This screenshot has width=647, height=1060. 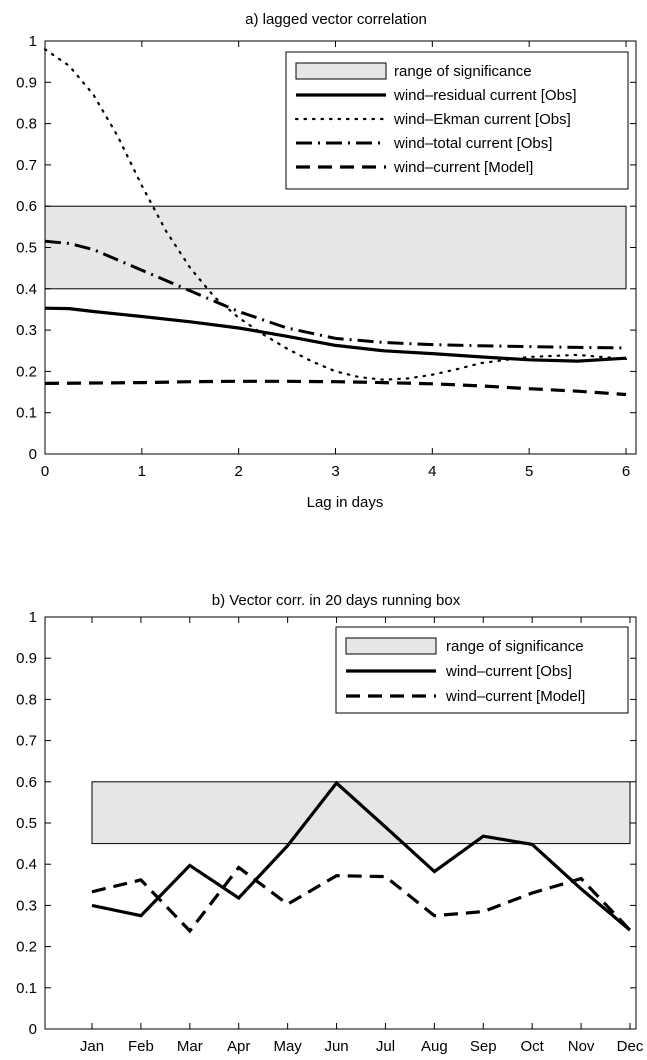 I want to click on panel-a-ytick-label-0: 0, so click(x=33, y=454).